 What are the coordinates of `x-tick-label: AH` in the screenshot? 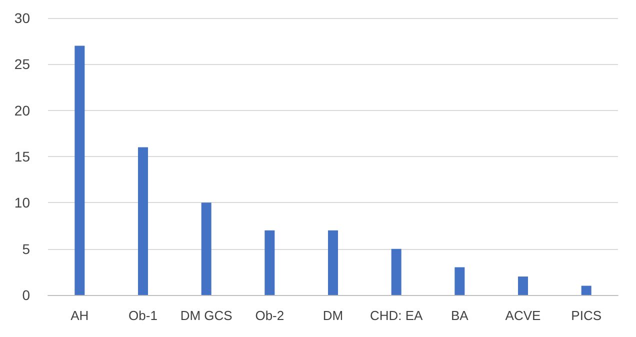 It's located at (79, 315).